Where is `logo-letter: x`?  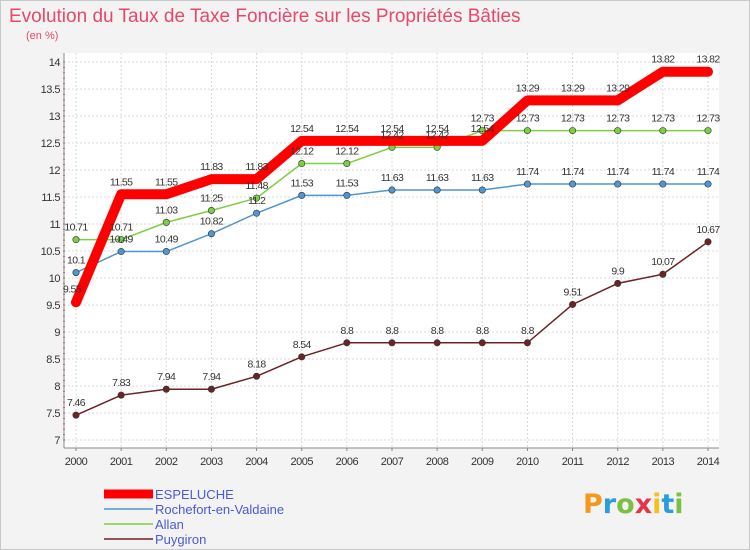
logo-letter: x is located at coordinates (643, 504).